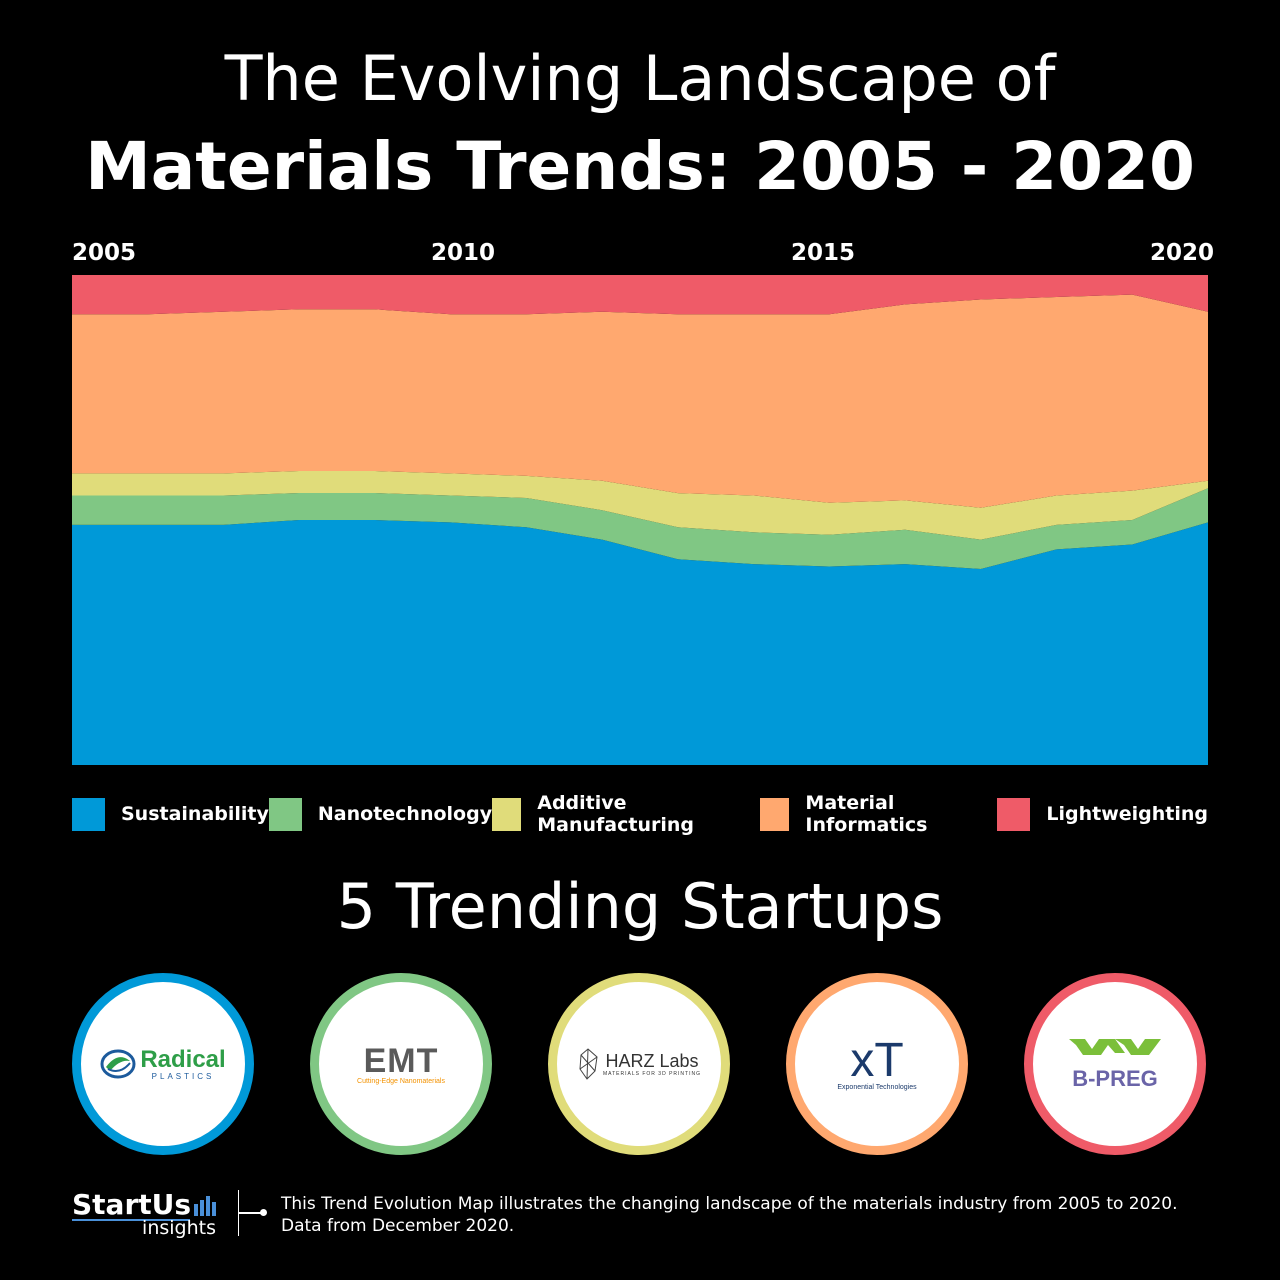 The height and width of the screenshot is (1280, 1280). Describe the element at coordinates (640, 906) in the screenshot. I see `section-title: 5 Trending Startups` at that location.